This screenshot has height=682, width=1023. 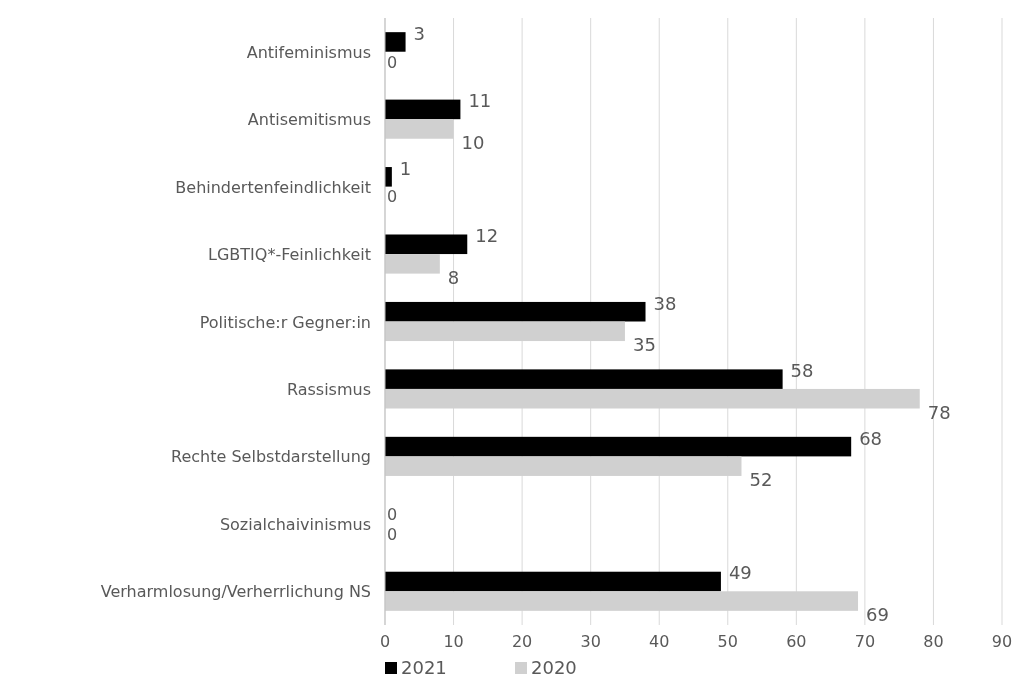 I want to click on x-tick-label: 50, so click(x=727, y=641).